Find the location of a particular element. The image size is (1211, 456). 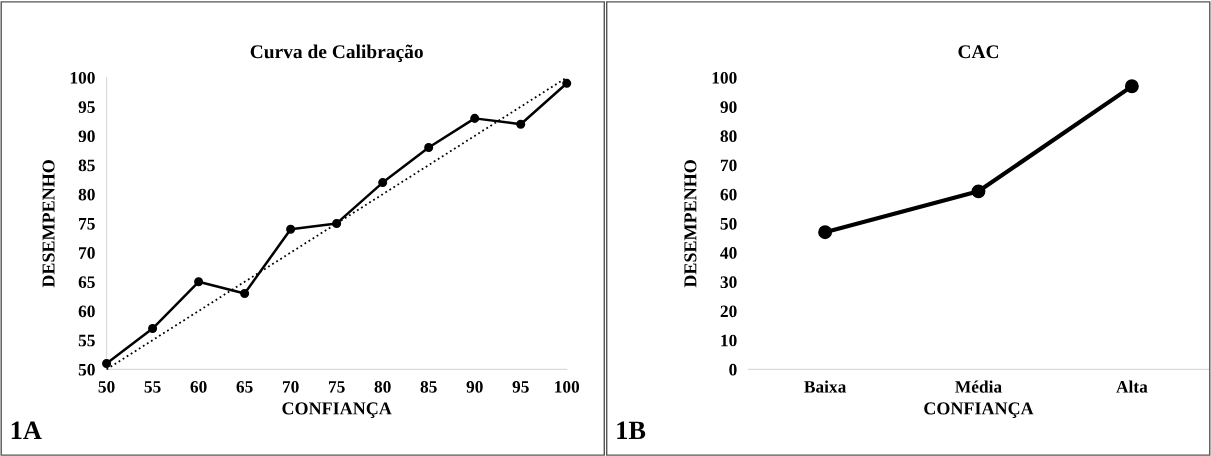

x-tick-label: Média is located at coordinates (978, 386).